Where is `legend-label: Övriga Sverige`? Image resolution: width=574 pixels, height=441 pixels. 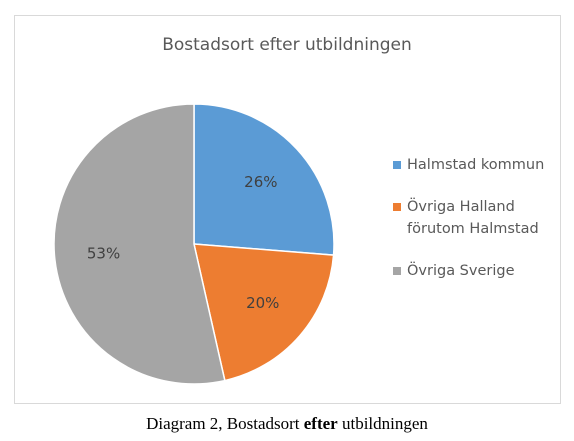
legend-label: Övriga Sverige is located at coordinates (461, 271).